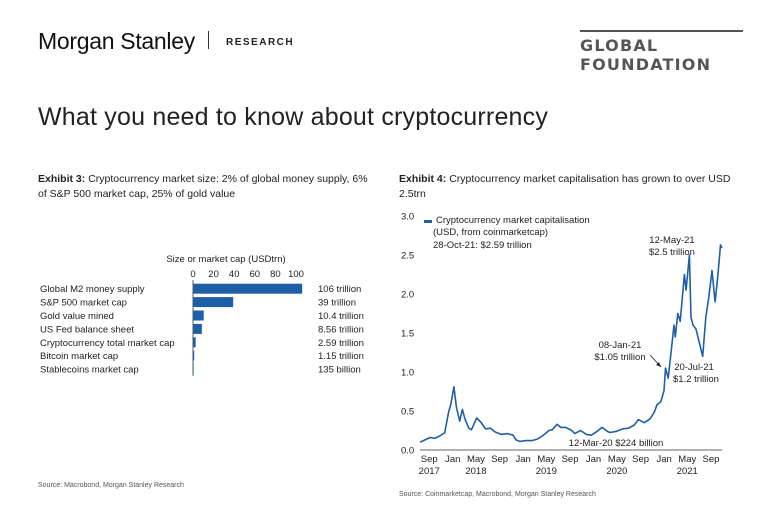 This screenshot has height=508, width=771. What do you see at coordinates (620, 345) in the screenshot?
I see `annotation-jan21-date: 08-Jan-21` at bounding box center [620, 345].